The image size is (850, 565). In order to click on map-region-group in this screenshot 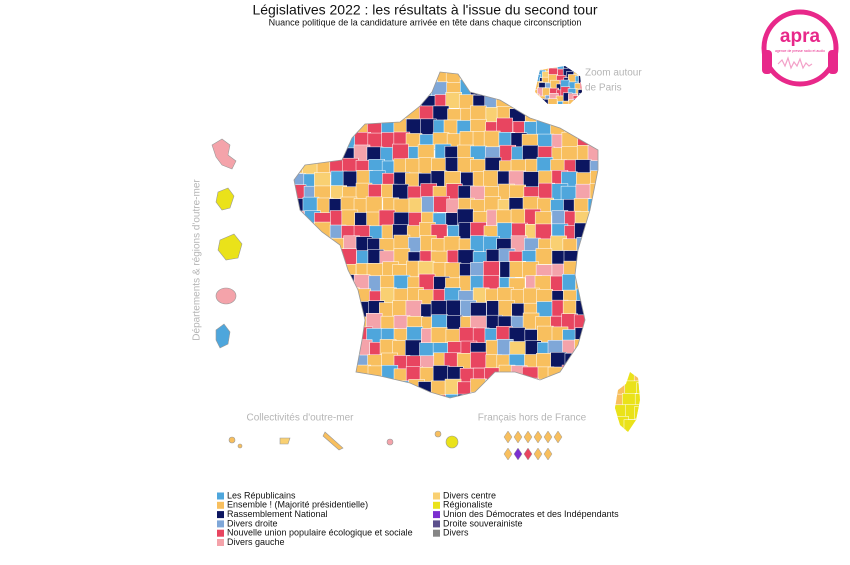, I will do `click(627, 402)`.